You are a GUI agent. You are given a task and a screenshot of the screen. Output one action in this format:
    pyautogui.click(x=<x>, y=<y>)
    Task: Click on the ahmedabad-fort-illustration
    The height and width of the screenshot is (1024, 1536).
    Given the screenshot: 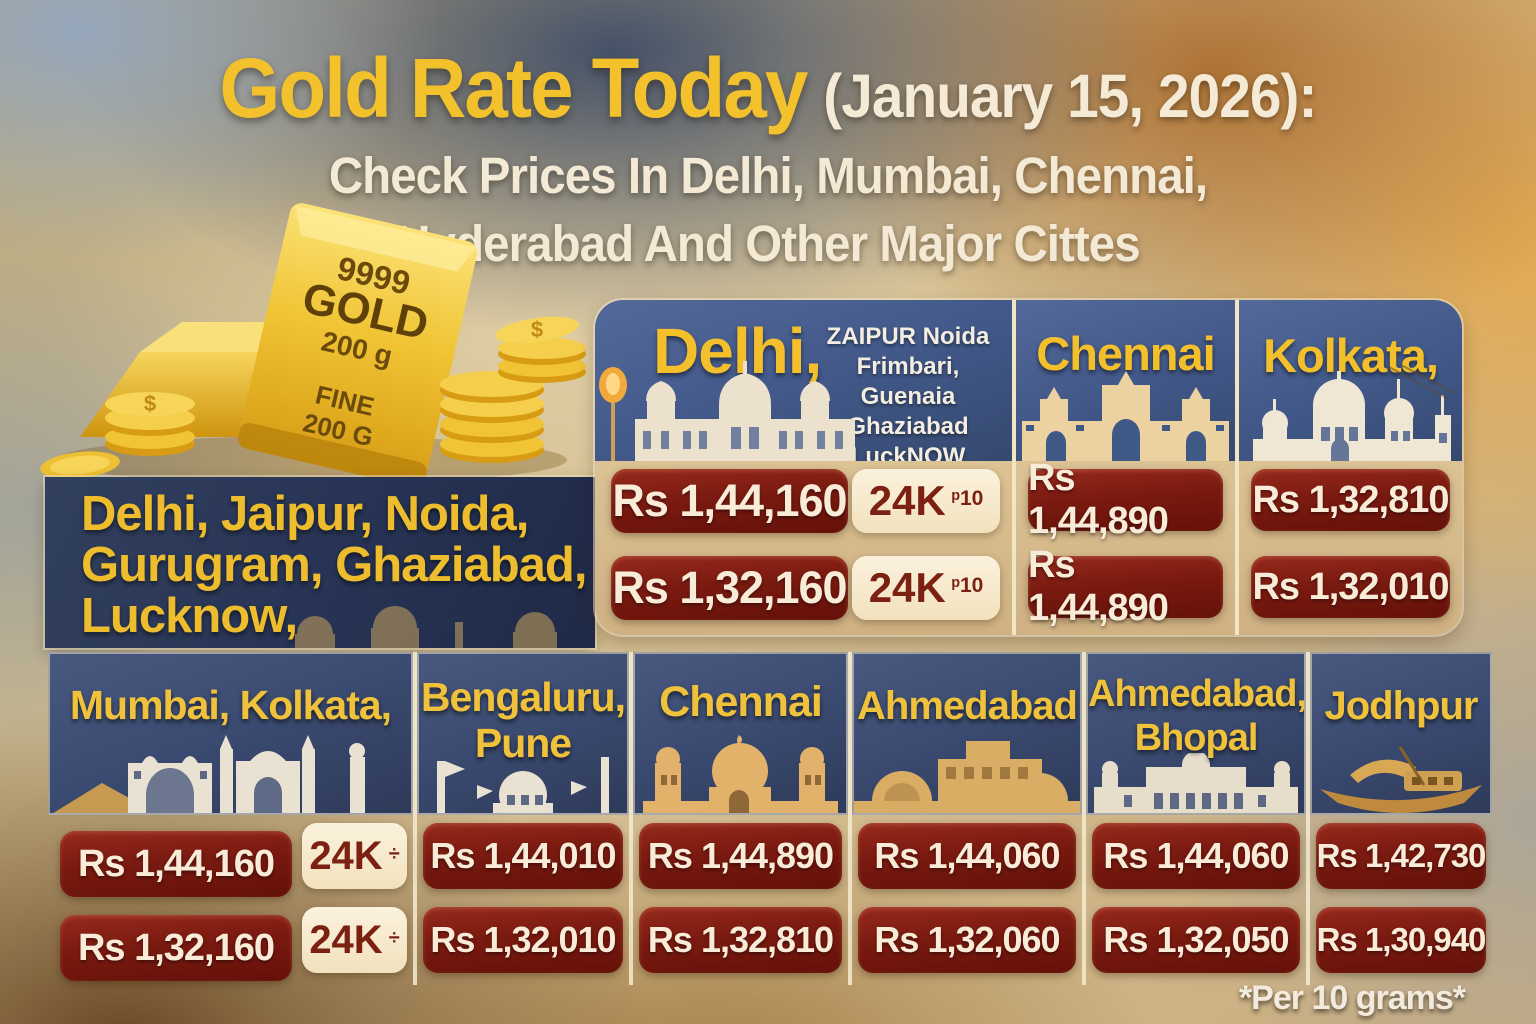 What is the action you would take?
    pyautogui.click(x=967, y=777)
    